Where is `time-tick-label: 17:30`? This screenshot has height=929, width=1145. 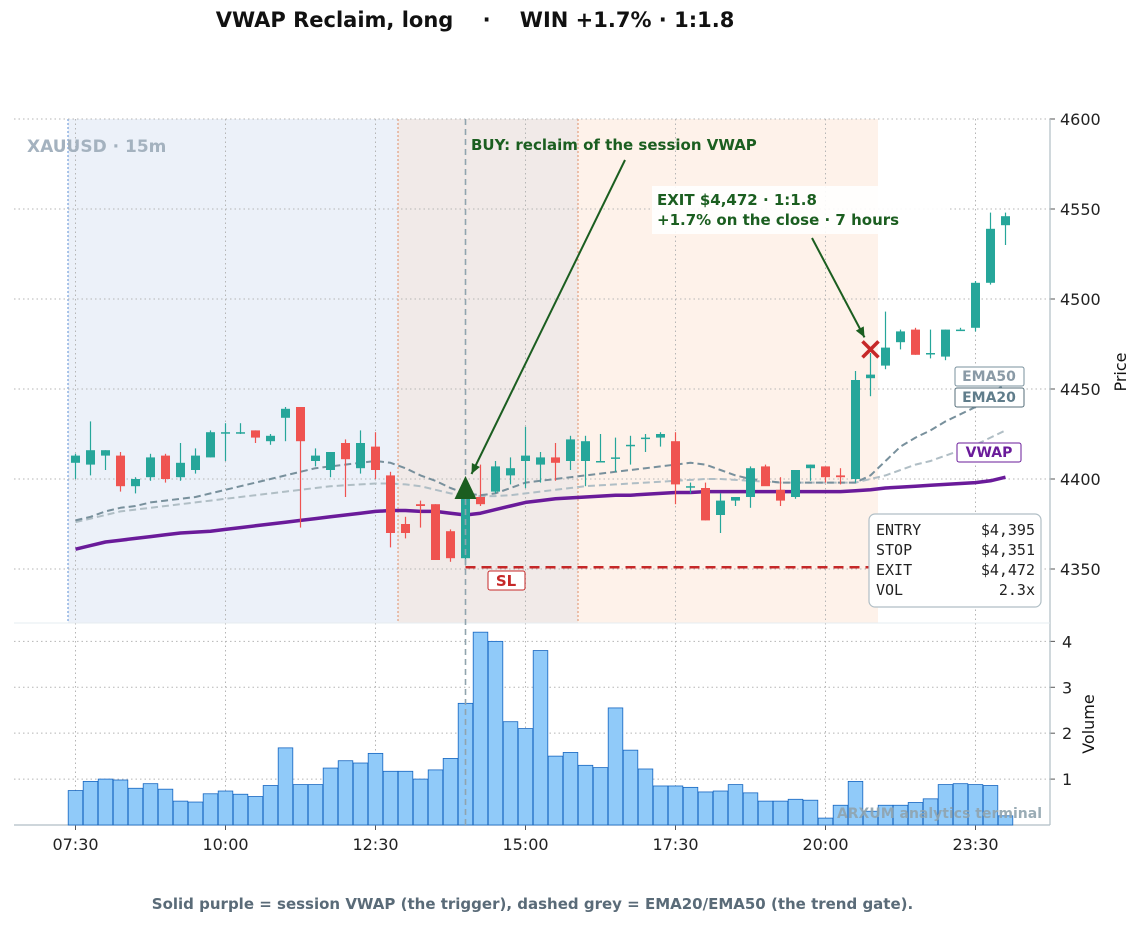 time-tick-label: 17:30 is located at coordinates (675, 844).